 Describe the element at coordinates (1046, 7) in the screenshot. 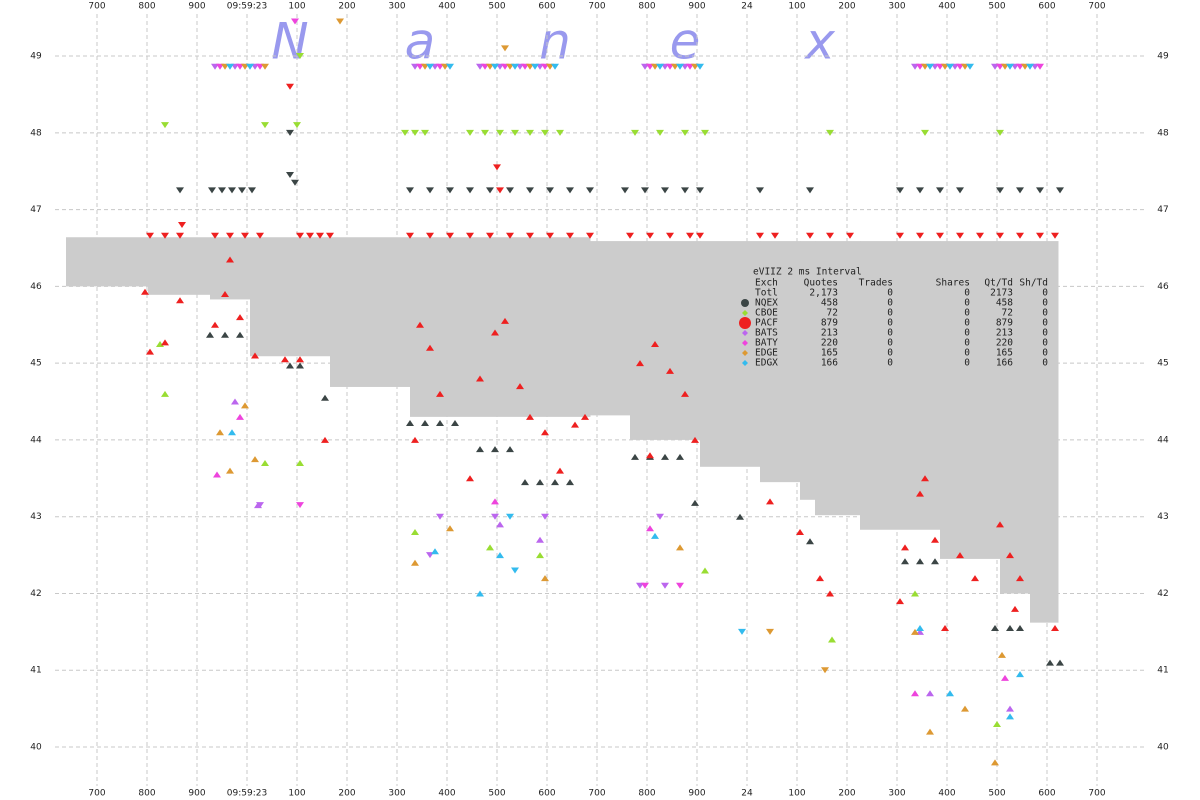

I see `x-tick-label: 600` at that location.